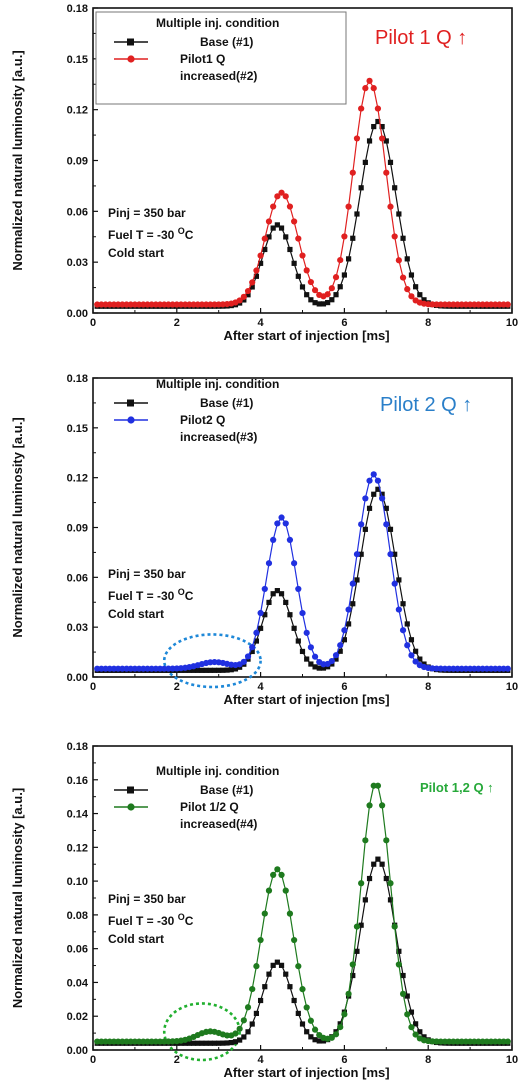  What do you see at coordinates (131, 420) in the screenshot?
I see `legend-marker` at bounding box center [131, 420].